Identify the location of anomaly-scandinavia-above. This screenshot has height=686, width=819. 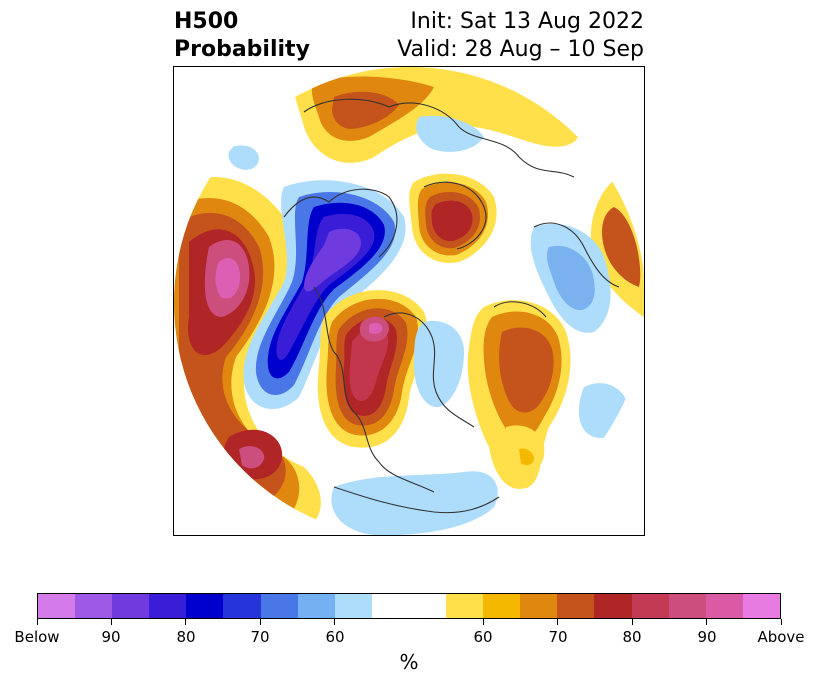
(453, 218).